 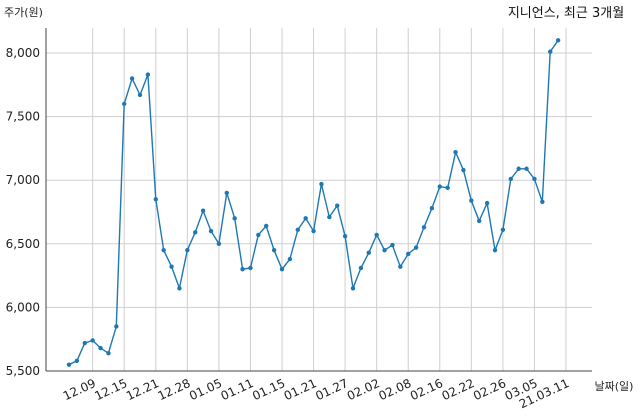 I want to click on y-tick-label: 6,000, so click(x=23, y=307).